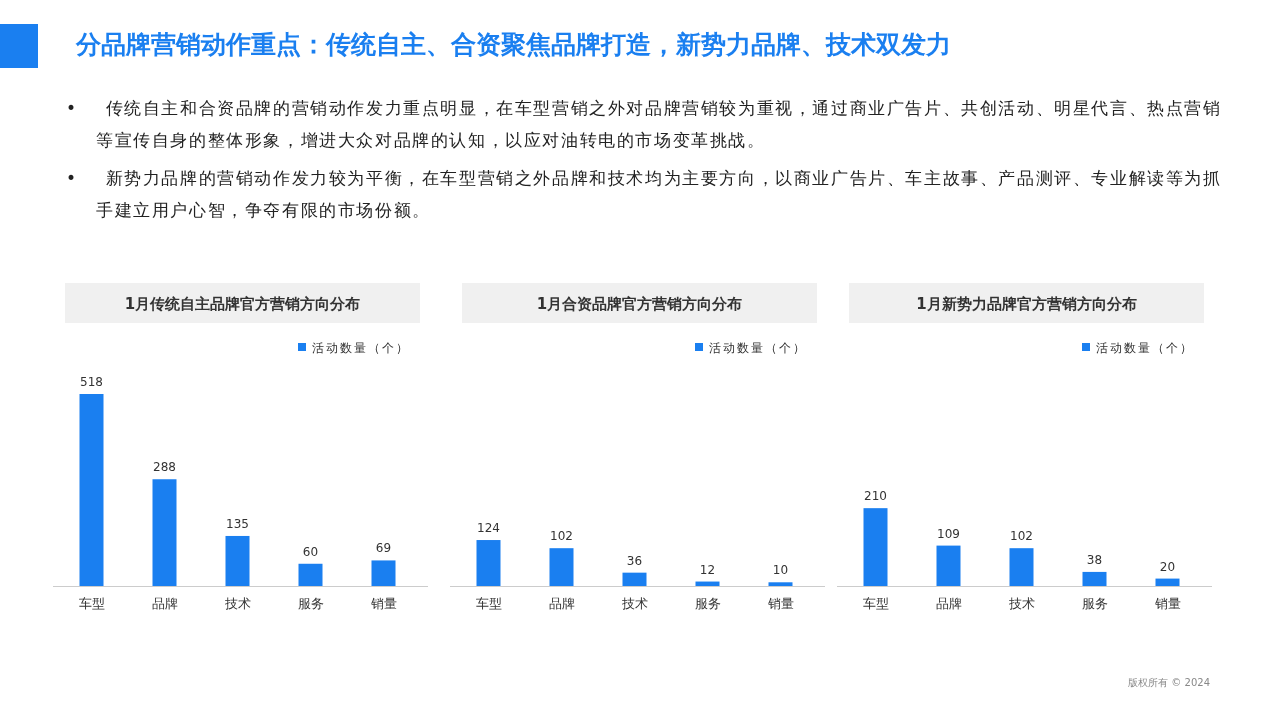 This screenshot has height=720, width=1280. Describe the element at coordinates (1169, 683) in the screenshot. I see `text: 版权所有 © 2024` at that location.